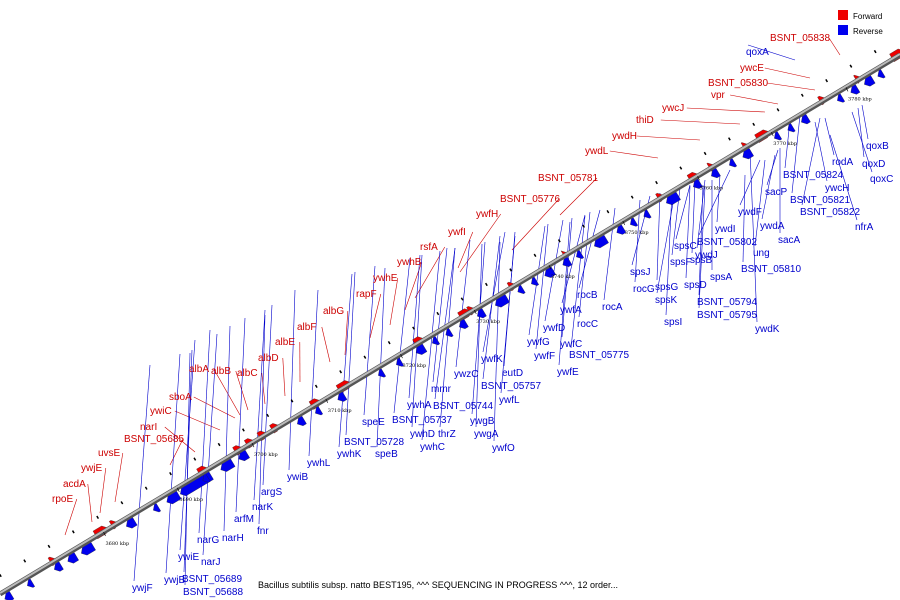 The height and width of the screenshot is (600, 900). Describe the element at coordinates (644, 289) in the screenshot. I see `reverse-gene-label: rocG` at that location.